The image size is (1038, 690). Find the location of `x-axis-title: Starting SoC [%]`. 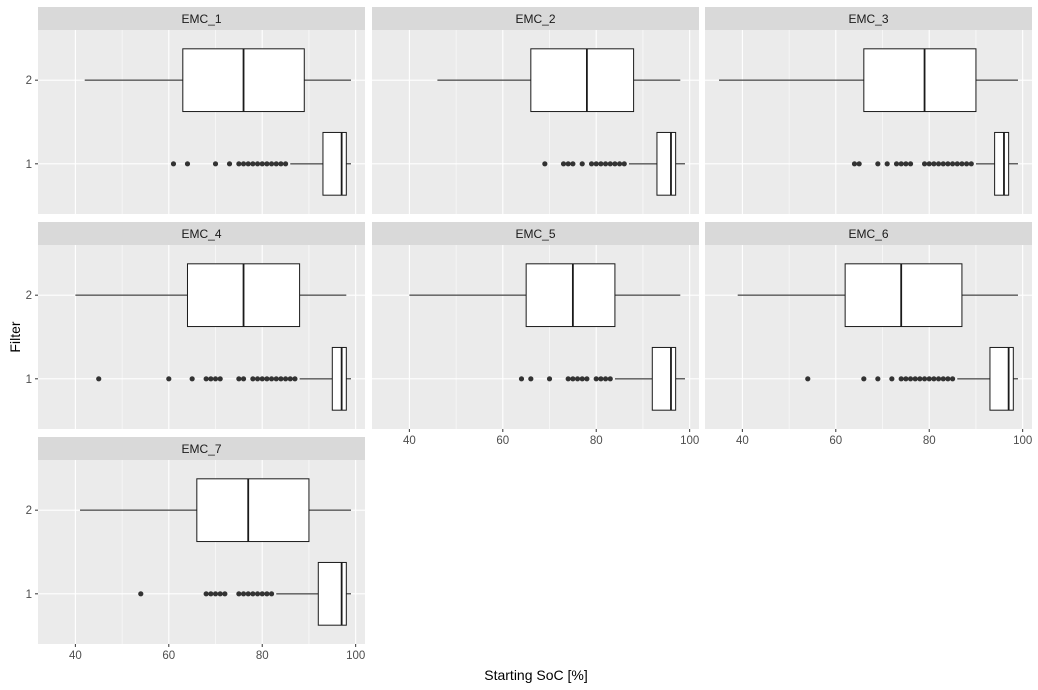

x-axis-title: Starting SoC [%] is located at coordinates (536, 675).